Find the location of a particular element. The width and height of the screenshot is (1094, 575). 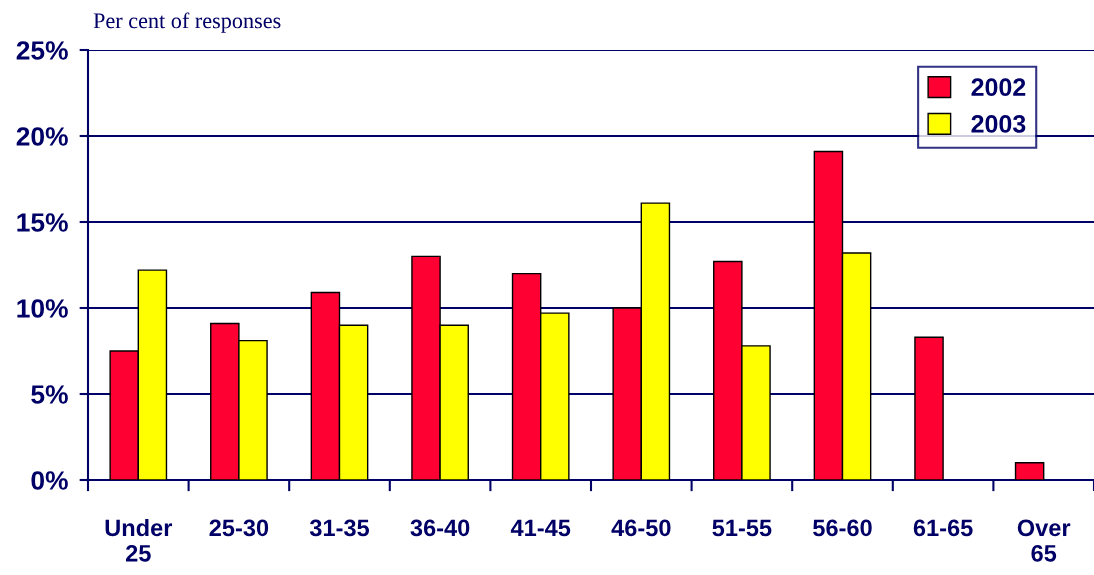

x-tick-label: Over 65 is located at coordinates (1044, 540).